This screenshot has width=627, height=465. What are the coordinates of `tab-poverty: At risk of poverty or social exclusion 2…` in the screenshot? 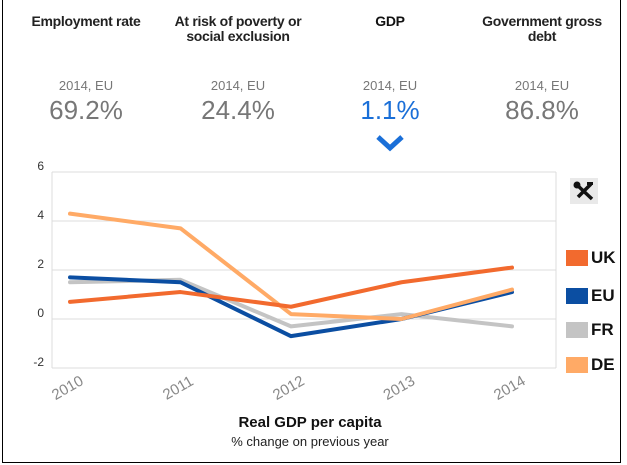 It's located at (238, 70).